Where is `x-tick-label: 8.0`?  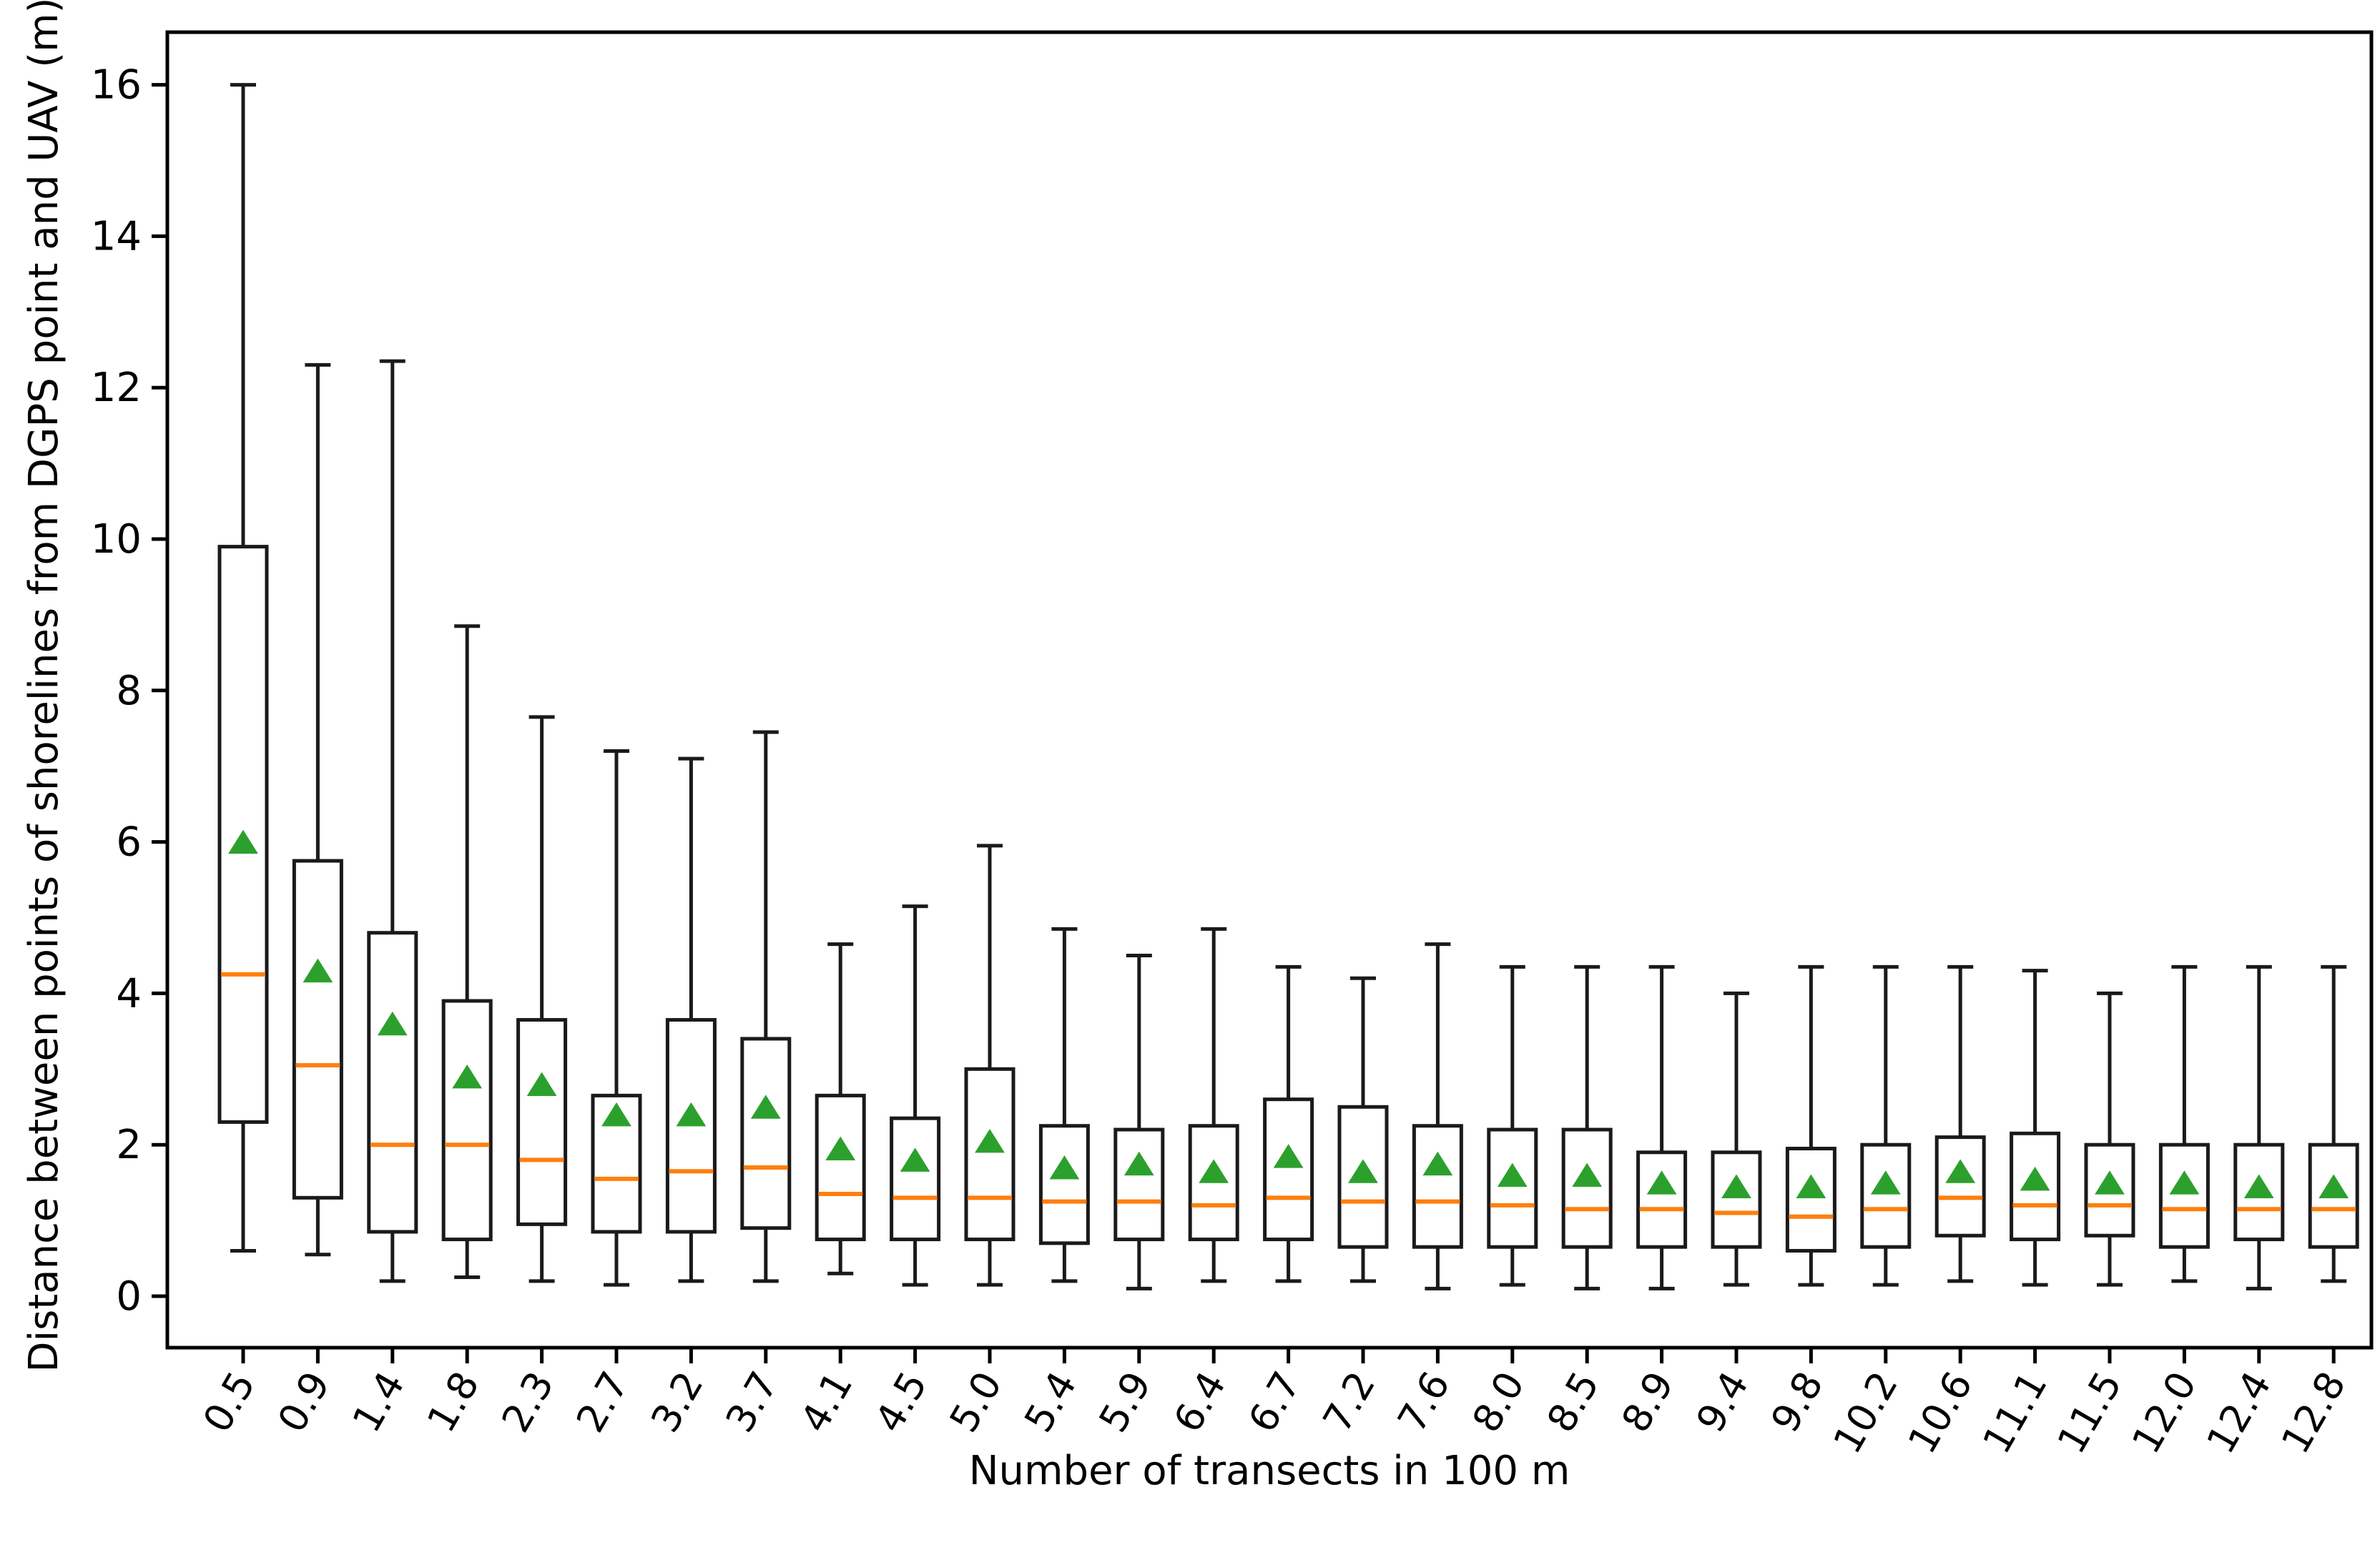
x-tick-label: 8.0 is located at coordinates (1499, 1402).